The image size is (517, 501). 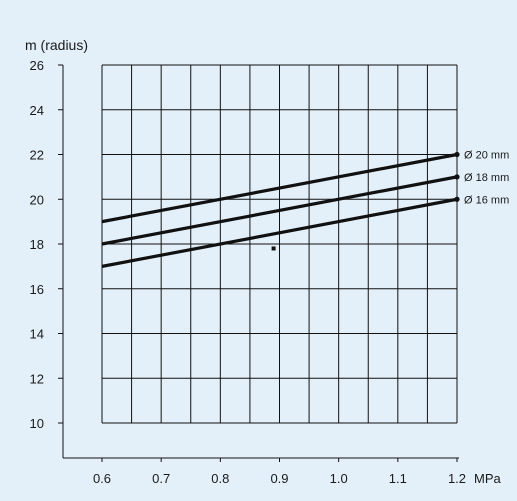 I want to click on x-tick-label: 0.8, so click(x=220, y=478).